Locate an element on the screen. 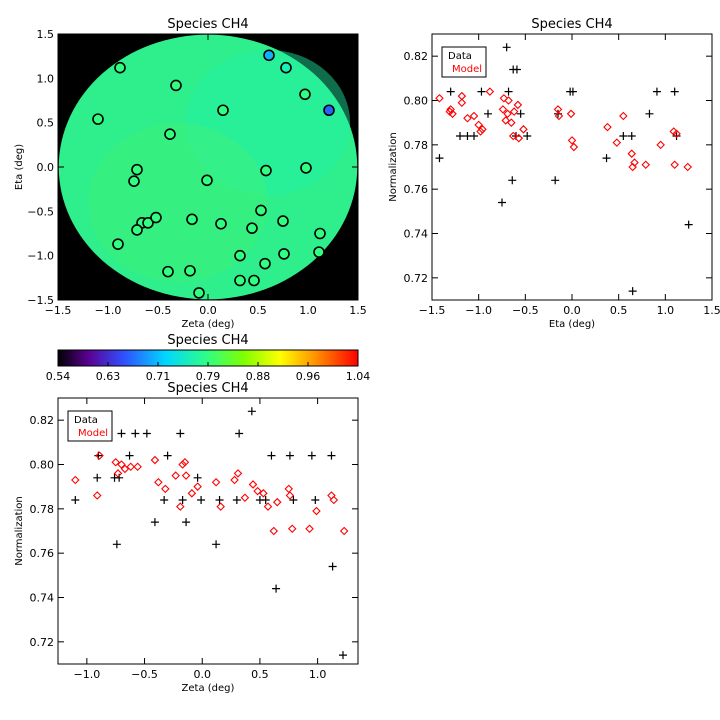 The image size is (720, 720). x-tick-label: 1.5 is located at coordinates (711, 310).